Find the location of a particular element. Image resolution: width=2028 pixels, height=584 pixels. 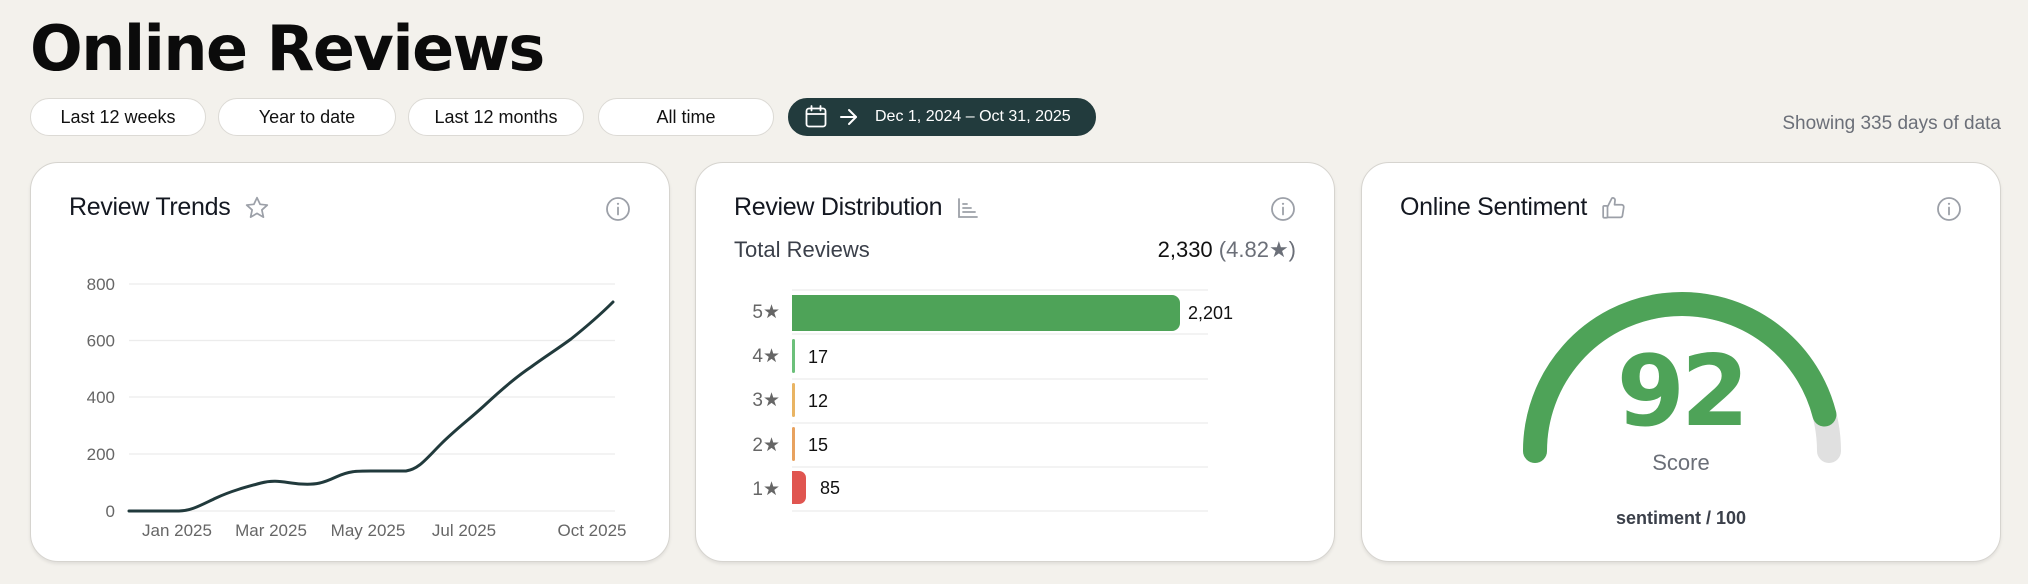

bar-value-5: 2,201 is located at coordinates (1210, 313).